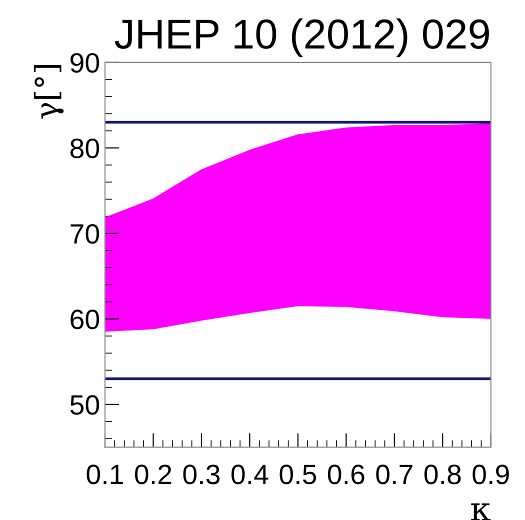 Image resolution: width=525 pixels, height=520 pixels. What do you see at coordinates (394, 474) in the screenshot?
I see `x-tick-label: 0.7` at bounding box center [394, 474].